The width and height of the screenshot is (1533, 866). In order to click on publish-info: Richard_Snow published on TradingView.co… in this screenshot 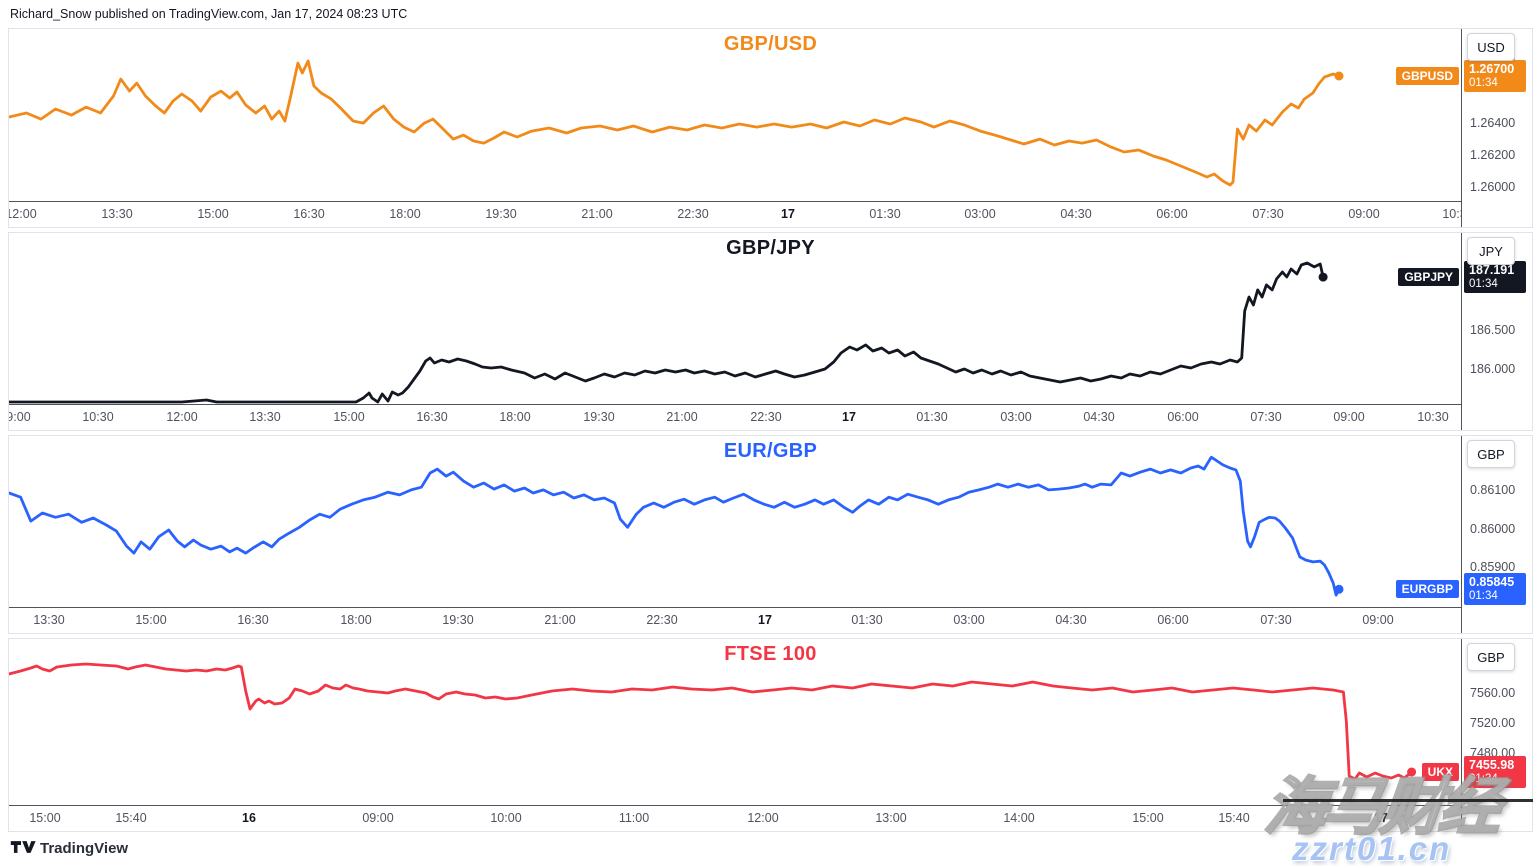, I will do `click(209, 14)`.